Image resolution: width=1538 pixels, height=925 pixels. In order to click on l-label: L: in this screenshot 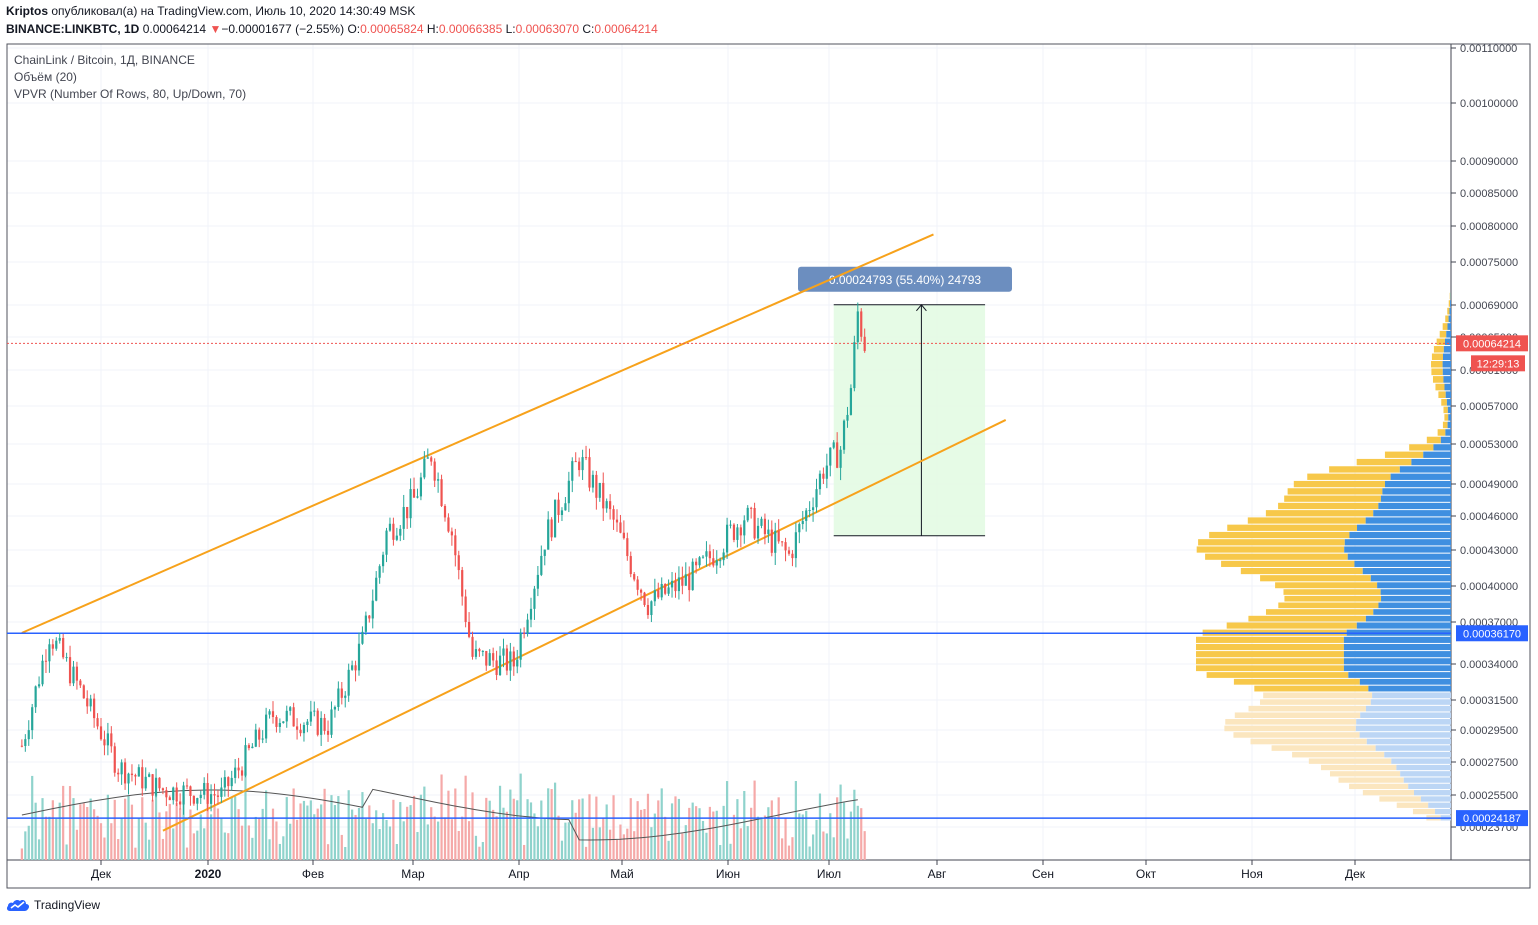, I will do `click(510, 29)`.